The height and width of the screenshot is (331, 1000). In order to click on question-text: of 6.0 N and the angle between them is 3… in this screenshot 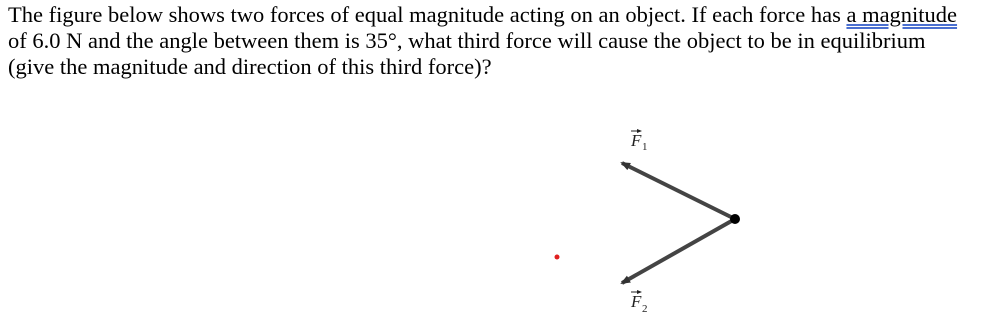, I will do `click(467, 53)`.